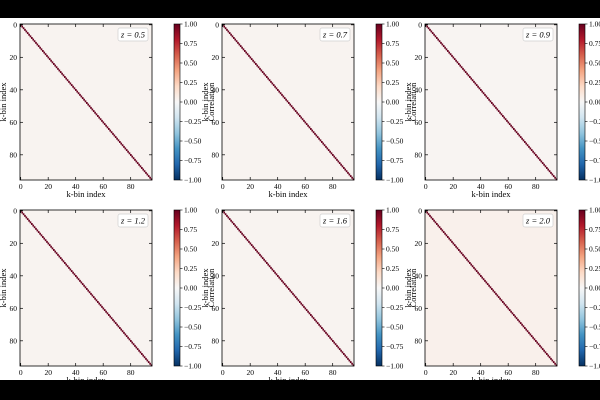  Describe the element at coordinates (211, 101) in the screenshot. I see `colorbar-label: Correlation` at that location.